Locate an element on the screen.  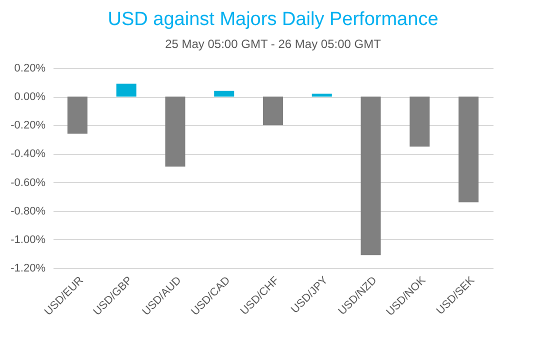
chart-title: USD against Majors Daily Performance is located at coordinates (273, 19).